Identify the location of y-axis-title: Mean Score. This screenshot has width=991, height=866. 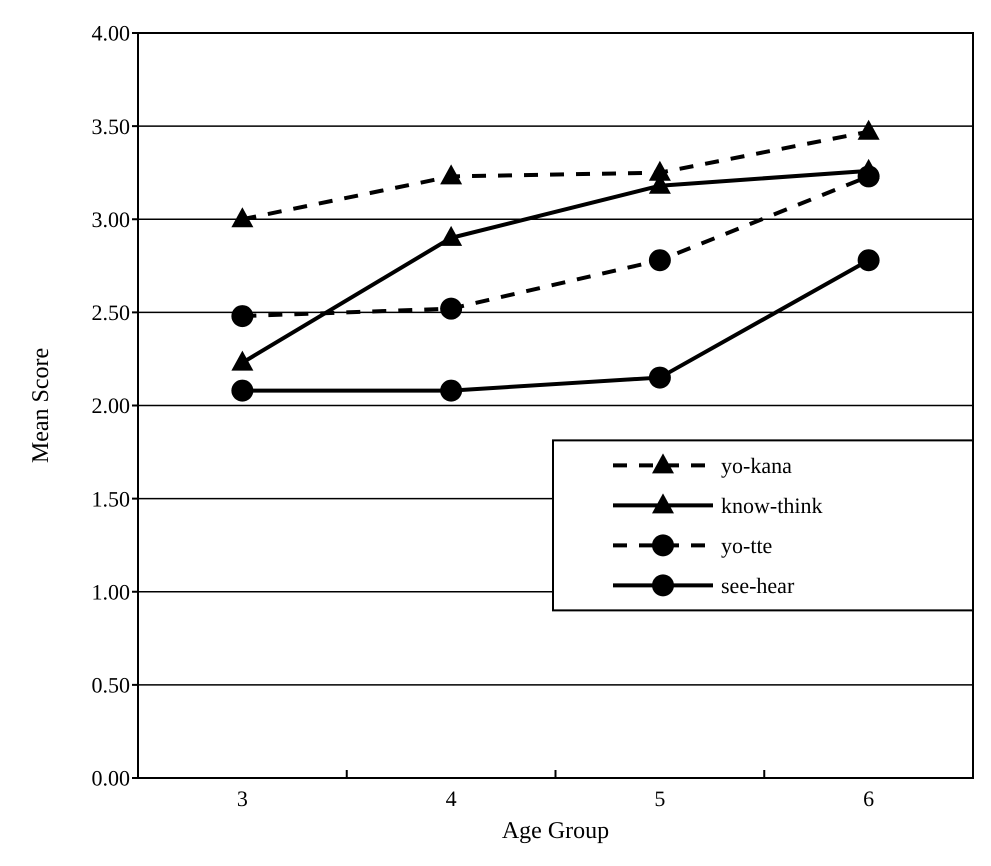
(41, 406).